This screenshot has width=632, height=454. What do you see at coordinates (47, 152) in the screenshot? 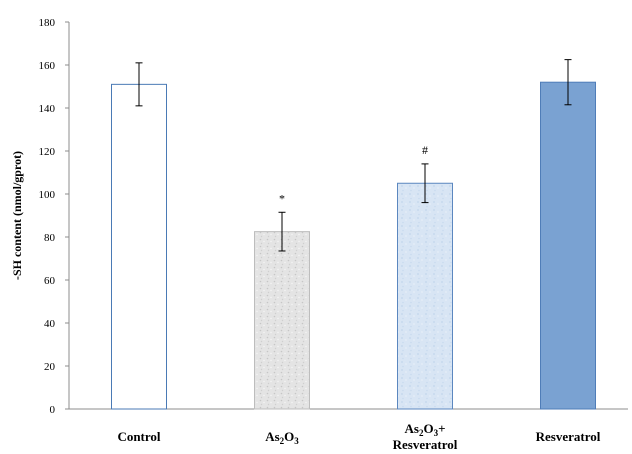
I see `y-tick-label: 120` at bounding box center [47, 152].